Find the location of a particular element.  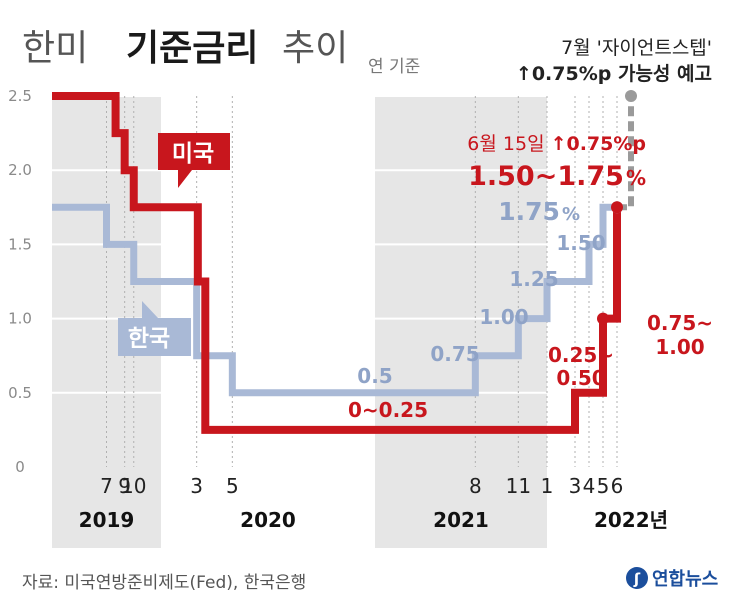

us-jun-date: 6월 15일 is located at coordinates (505, 144).